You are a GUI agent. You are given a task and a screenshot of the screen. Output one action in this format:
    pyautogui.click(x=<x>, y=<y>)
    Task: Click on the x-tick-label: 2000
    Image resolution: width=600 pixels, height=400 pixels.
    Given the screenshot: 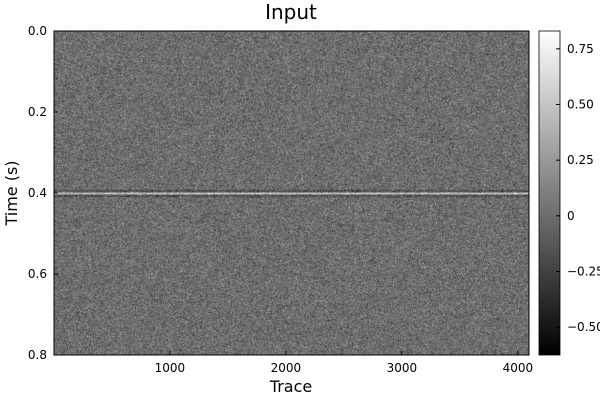 What is the action you would take?
    pyautogui.click(x=286, y=368)
    